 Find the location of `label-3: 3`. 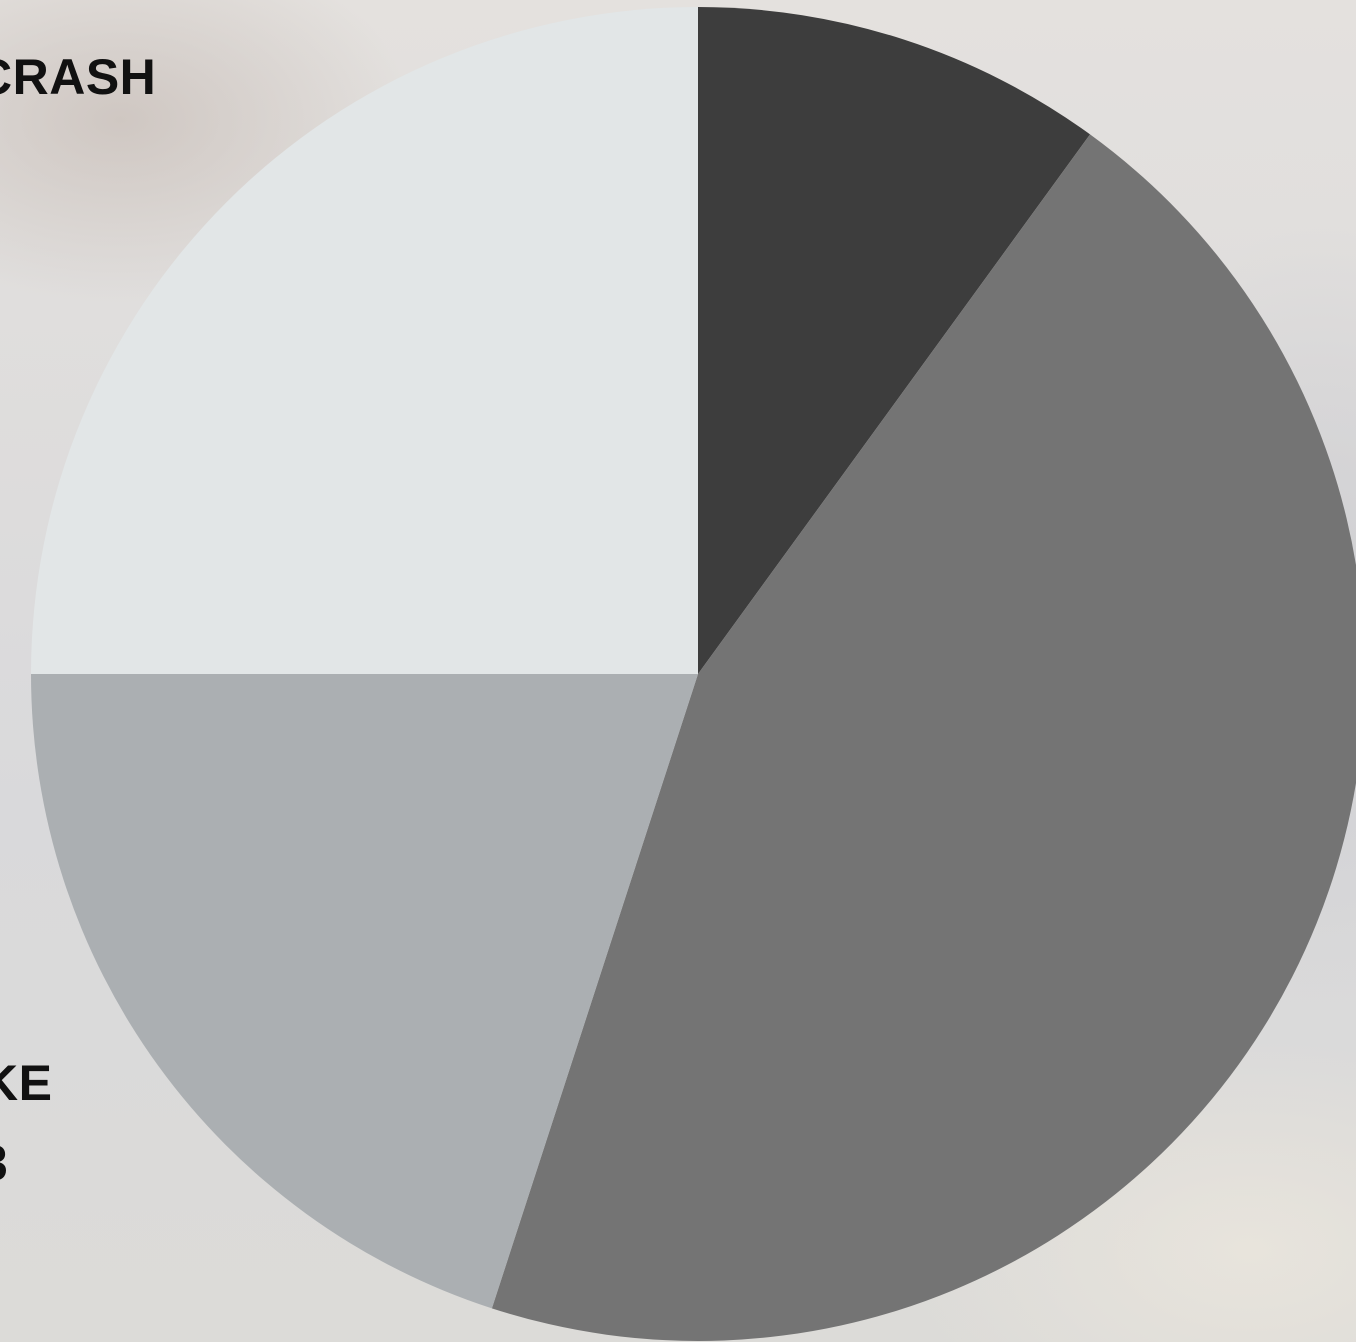

label-3: 3 is located at coordinates (4, 1163).